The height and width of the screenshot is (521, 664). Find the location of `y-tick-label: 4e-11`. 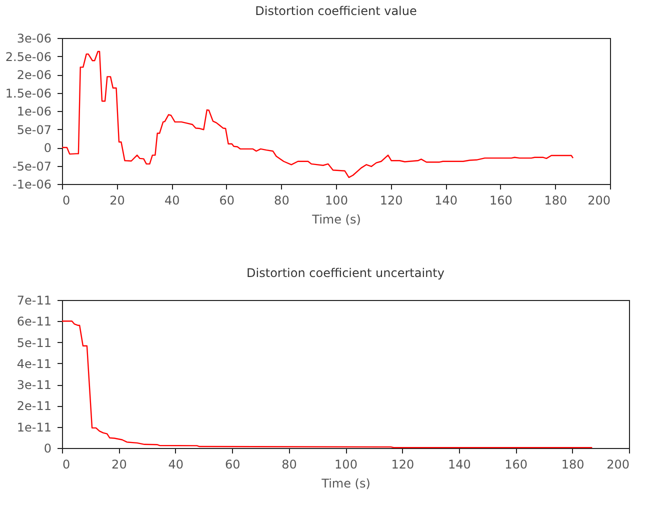

y-tick-label: 4e-11 is located at coordinates (34, 363).